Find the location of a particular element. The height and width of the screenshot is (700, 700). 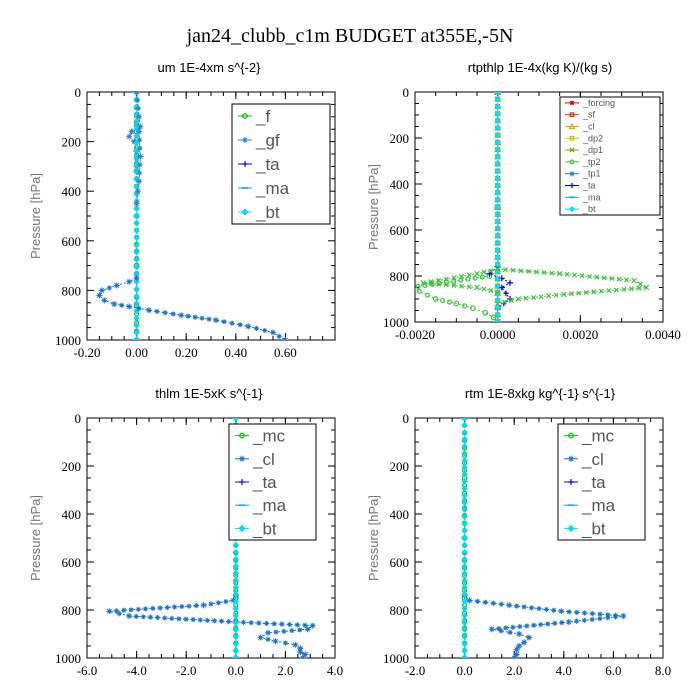

x-tick-label: 0.0000 is located at coordinates (498, 334).